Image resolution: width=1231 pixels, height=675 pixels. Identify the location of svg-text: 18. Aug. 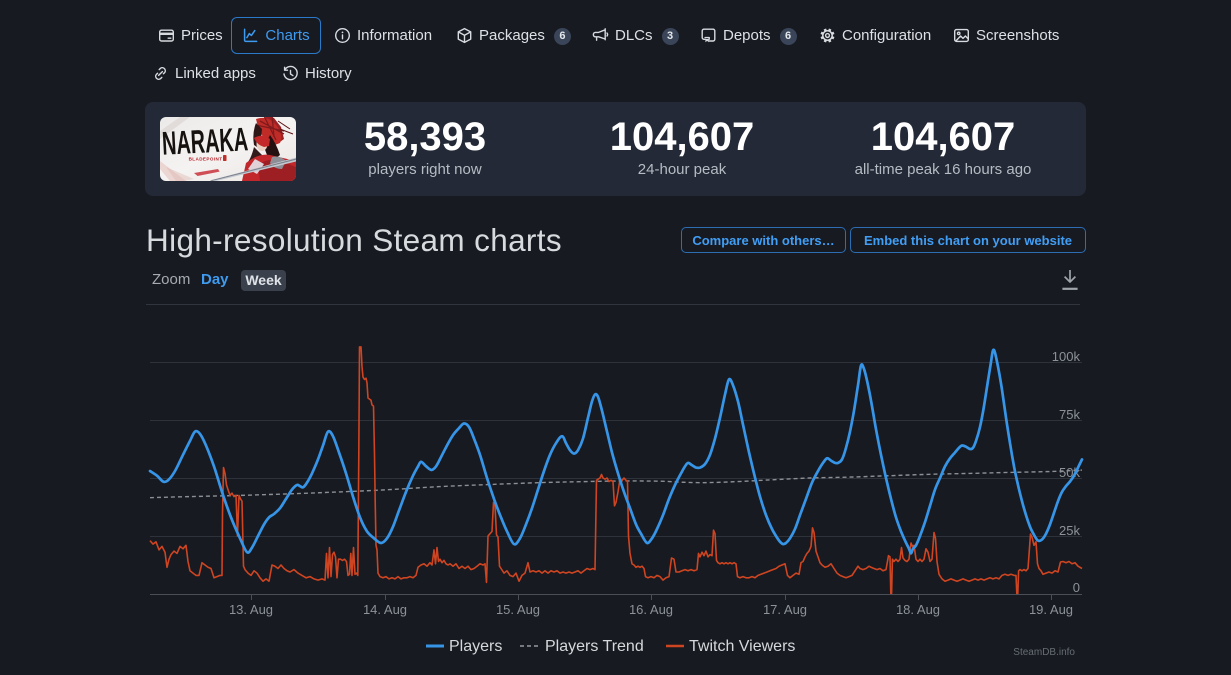
(918, 609).